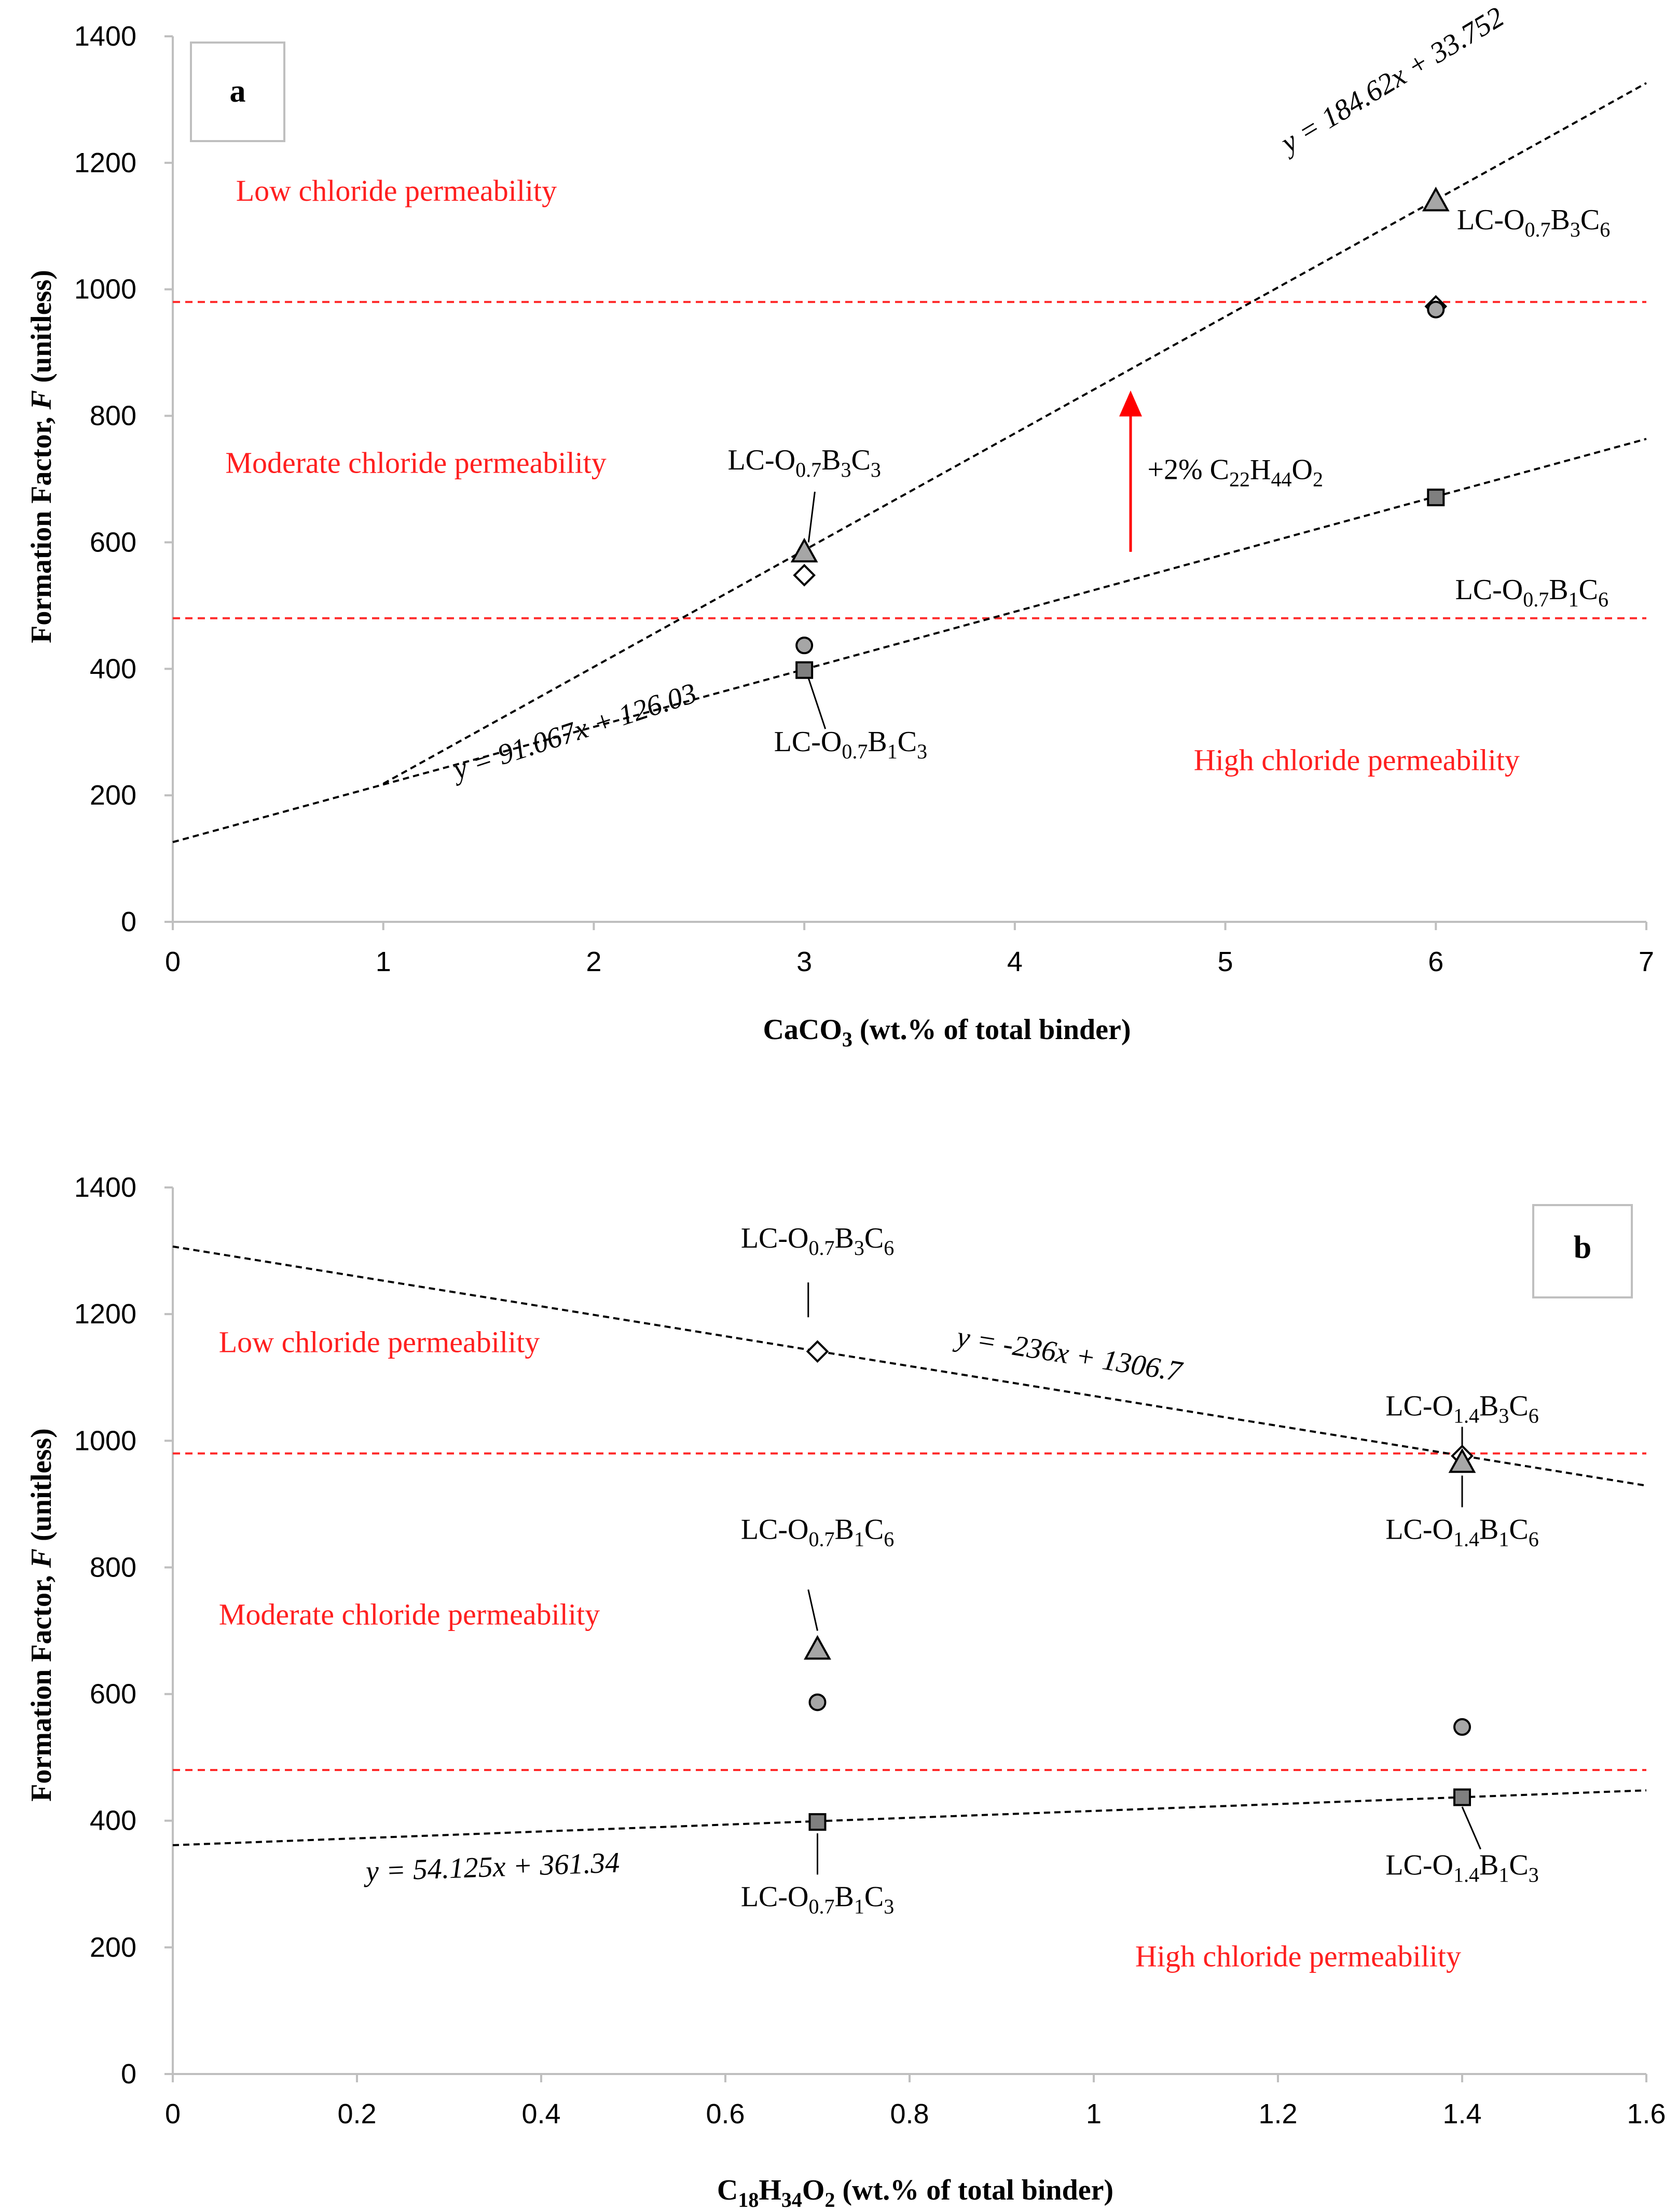 This screenshot has height=2212, width=1678. I want to click on panel-a-x-axis-label: CaCO3 (wt.% of total binder), so click(947, 1032).